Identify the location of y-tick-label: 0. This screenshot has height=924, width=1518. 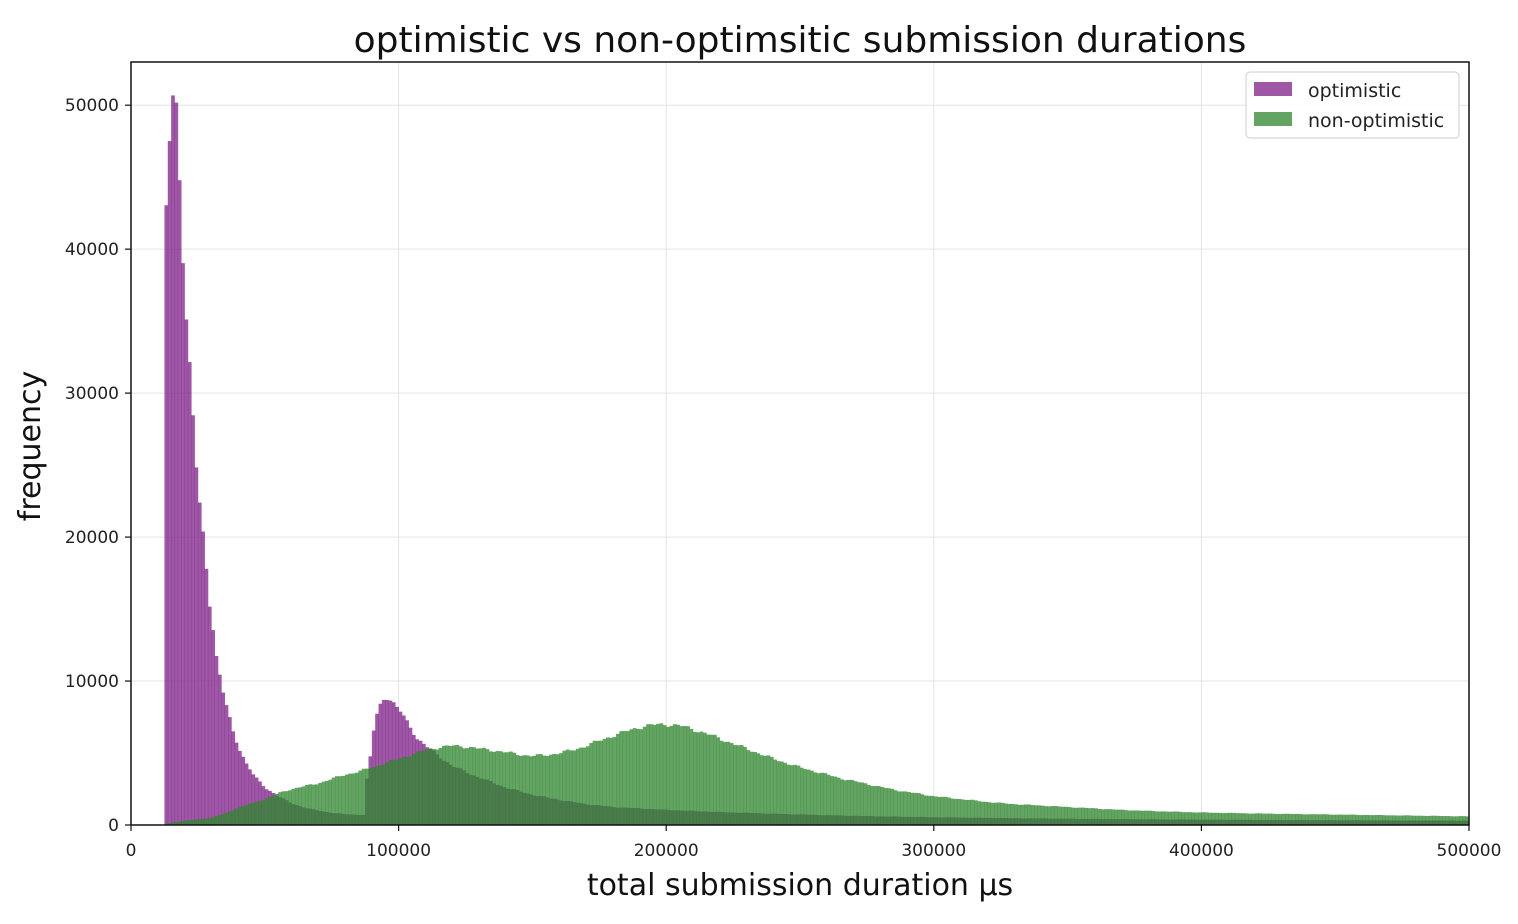
(113, 826).